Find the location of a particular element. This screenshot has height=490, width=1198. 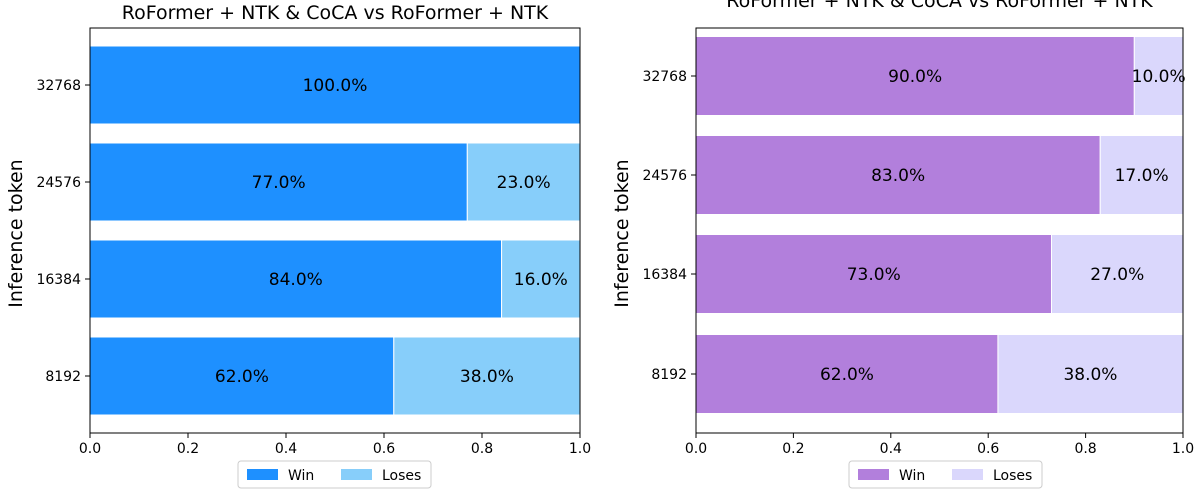

data-label-win-16384: 73.0% is located at coordinates (874, 275).